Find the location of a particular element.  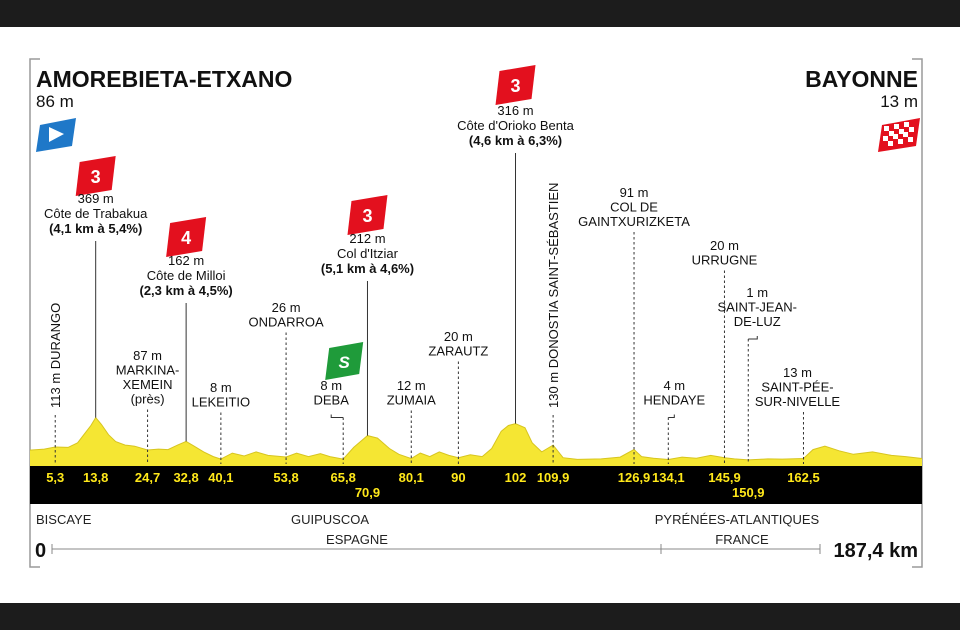

place-marker: 113 m DURANGO is located at coordinates (55, 355).